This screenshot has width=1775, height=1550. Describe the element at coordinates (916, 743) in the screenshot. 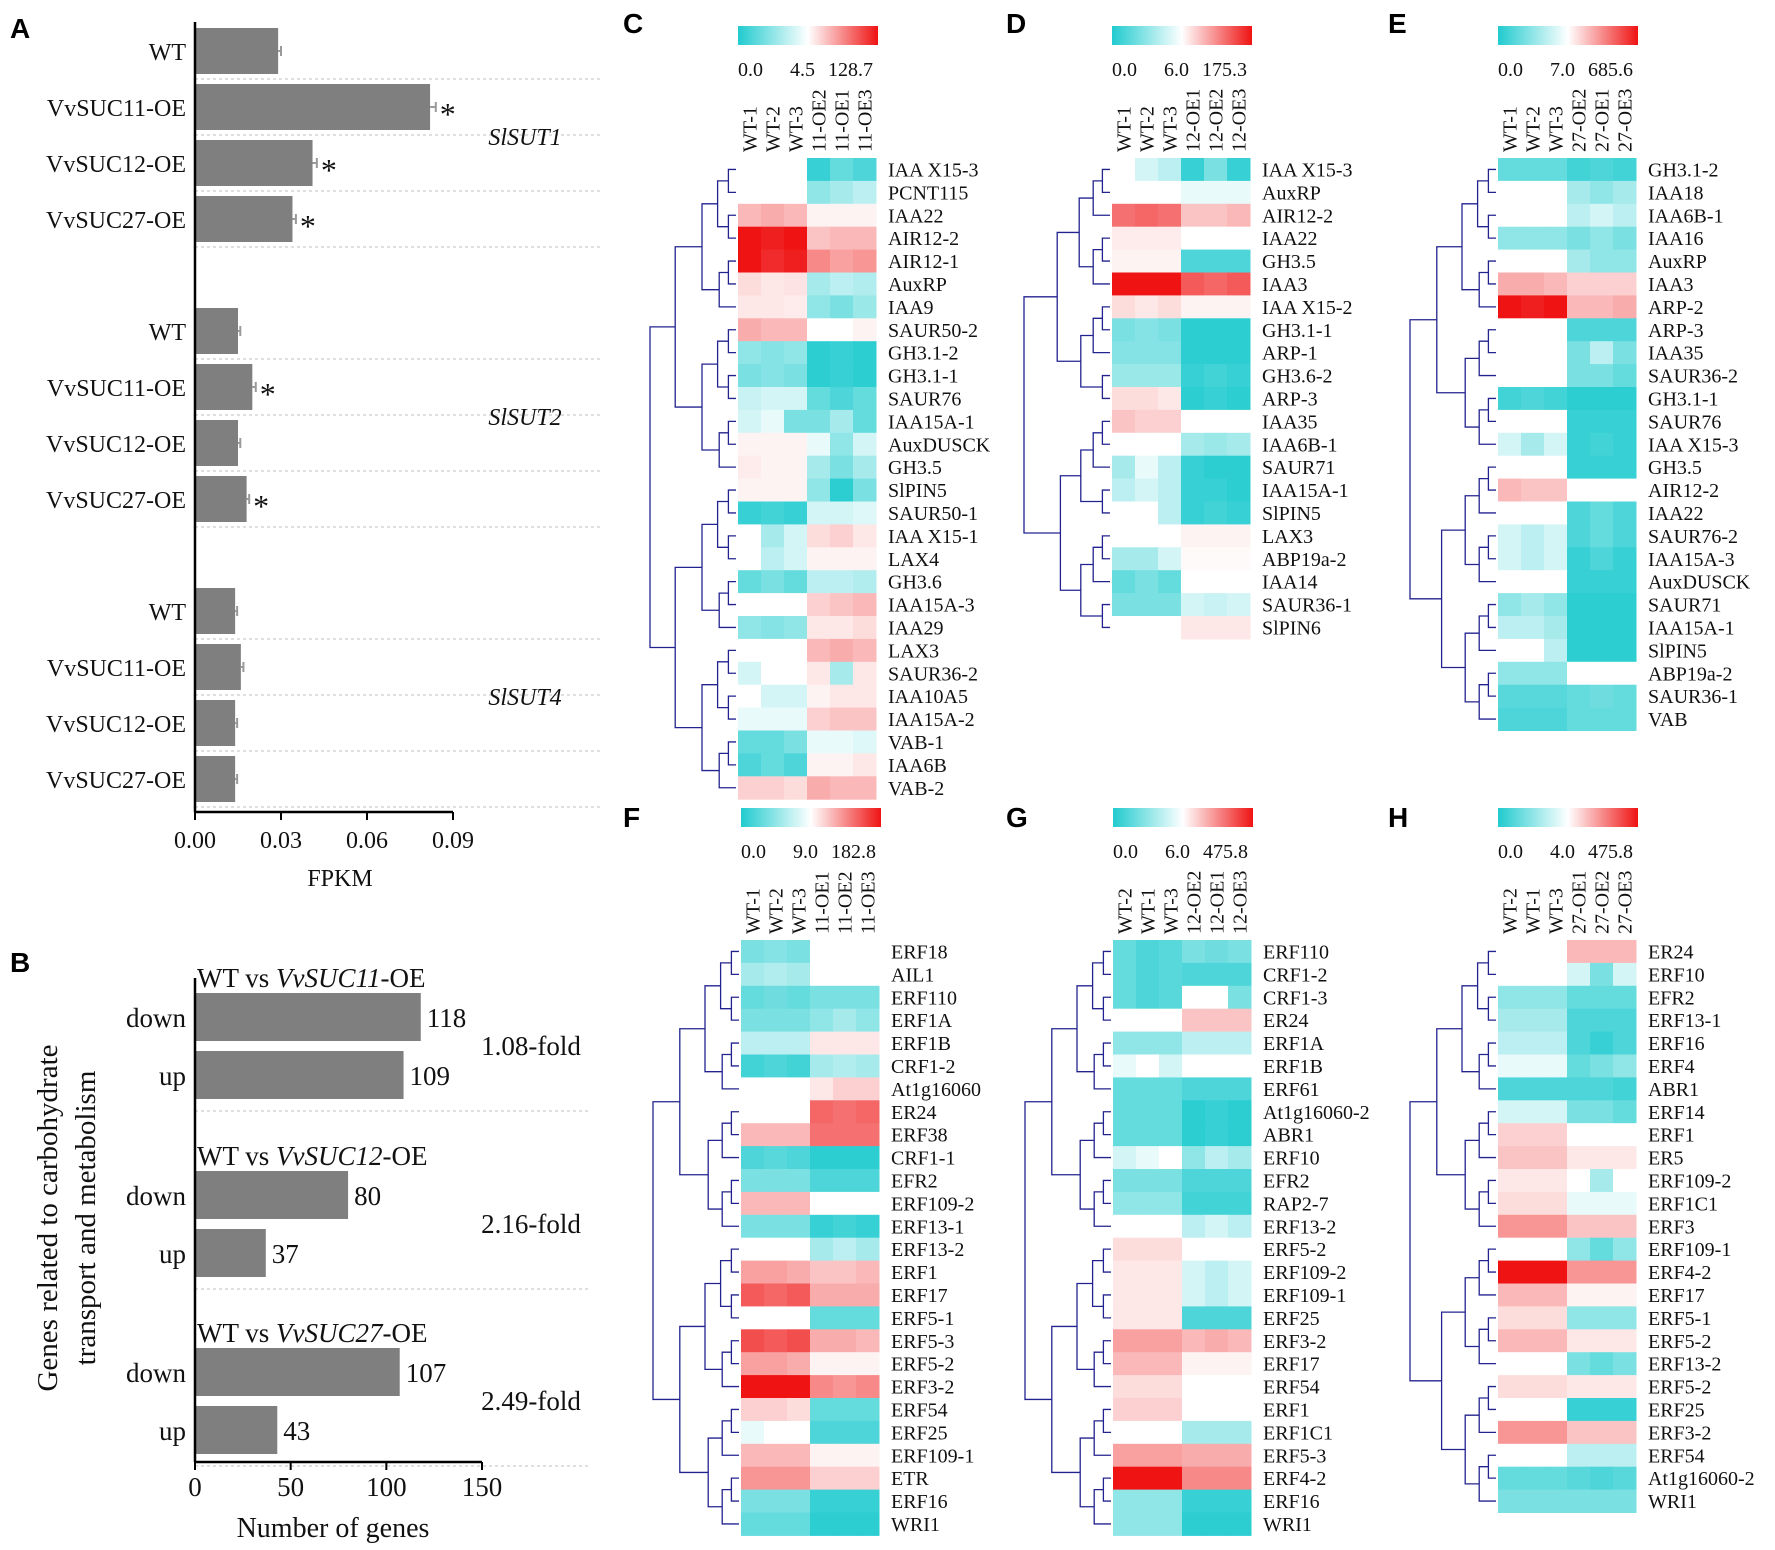

I see `row-label: VAB-1` at that location.